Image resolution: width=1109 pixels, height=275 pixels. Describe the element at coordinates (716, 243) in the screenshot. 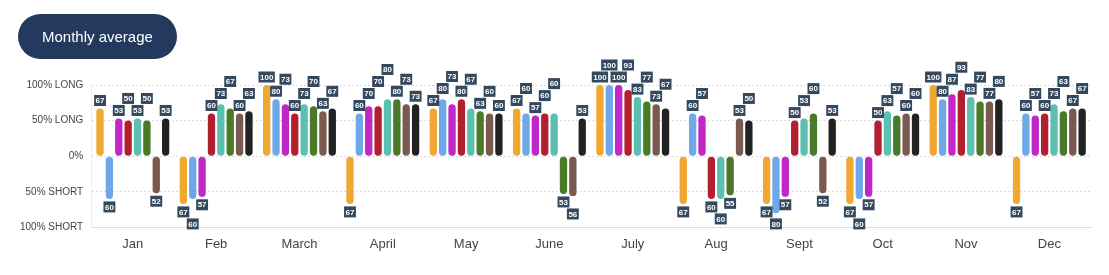

I see `x-tick-label: Aug` at that location.